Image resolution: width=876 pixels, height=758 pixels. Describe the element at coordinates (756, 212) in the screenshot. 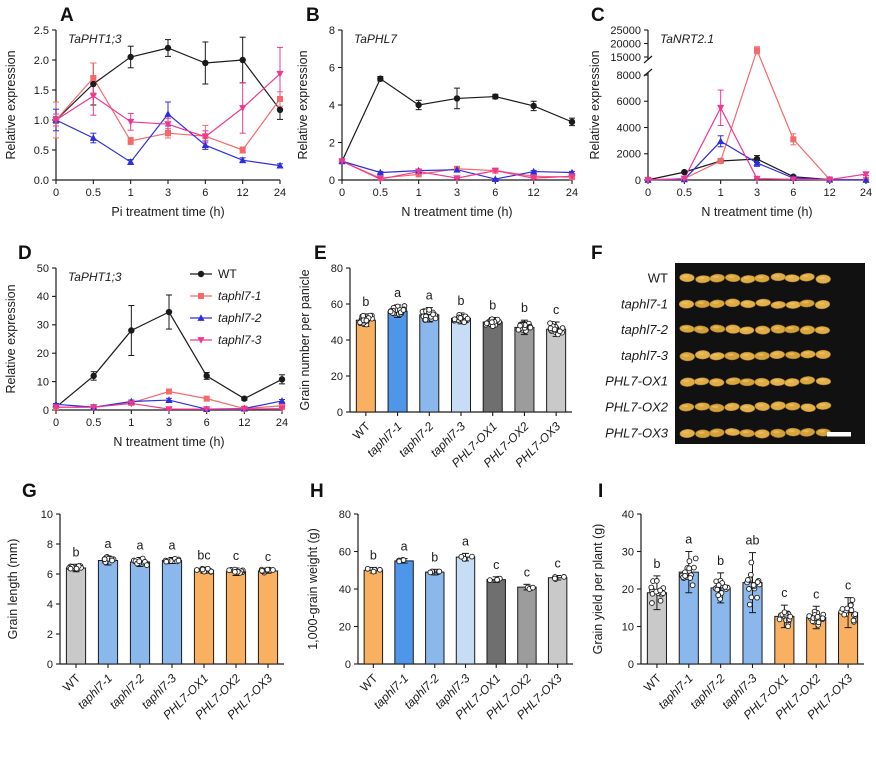

I see `svg-text: N treatment time (h)` at that location.